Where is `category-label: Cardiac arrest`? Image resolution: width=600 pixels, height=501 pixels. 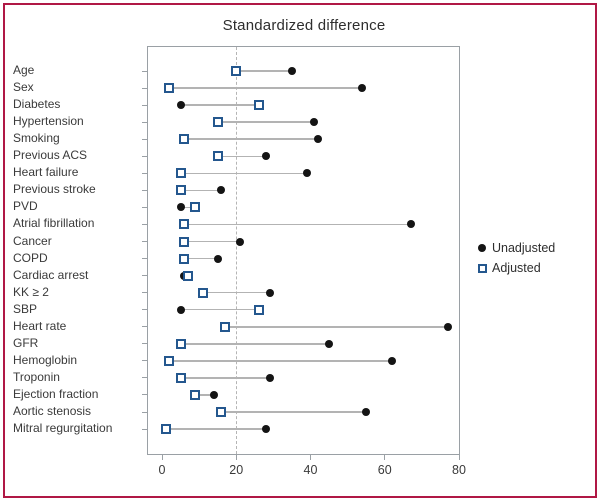 category-label: Cardiac arrest is located at coordinates (51, 274).